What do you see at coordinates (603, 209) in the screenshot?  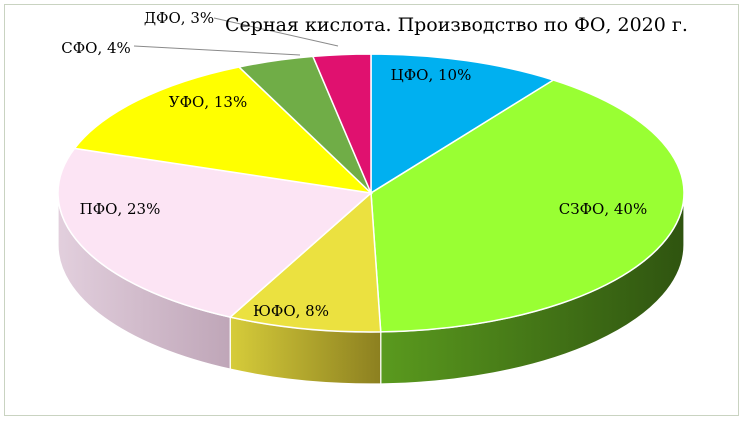 I see `data-label-СЗФО: СЗФО, 40%` at bounding box center [603, 209].